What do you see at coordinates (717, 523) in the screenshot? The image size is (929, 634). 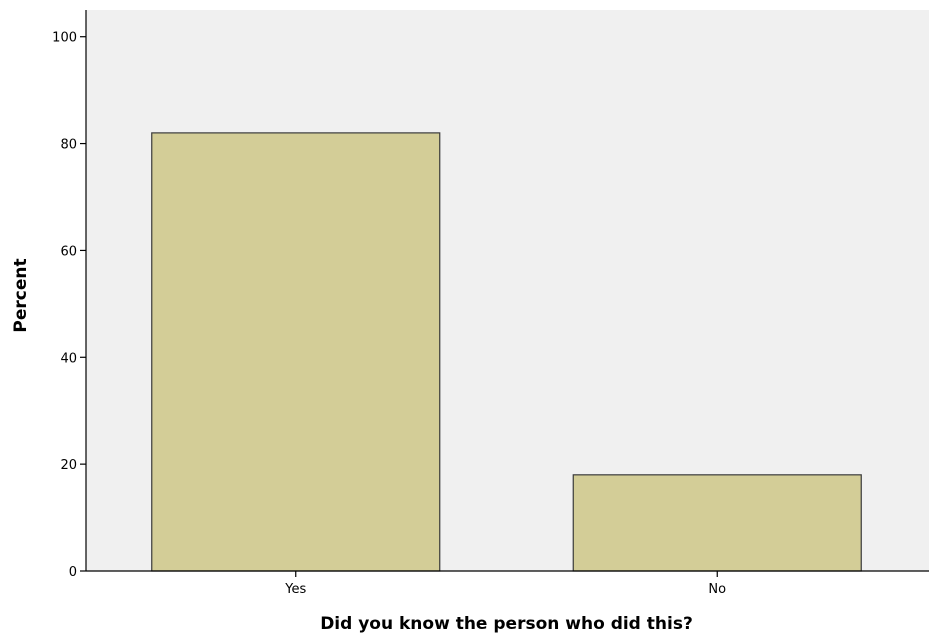 I see `bar-no` at bounding box center [717, 523].